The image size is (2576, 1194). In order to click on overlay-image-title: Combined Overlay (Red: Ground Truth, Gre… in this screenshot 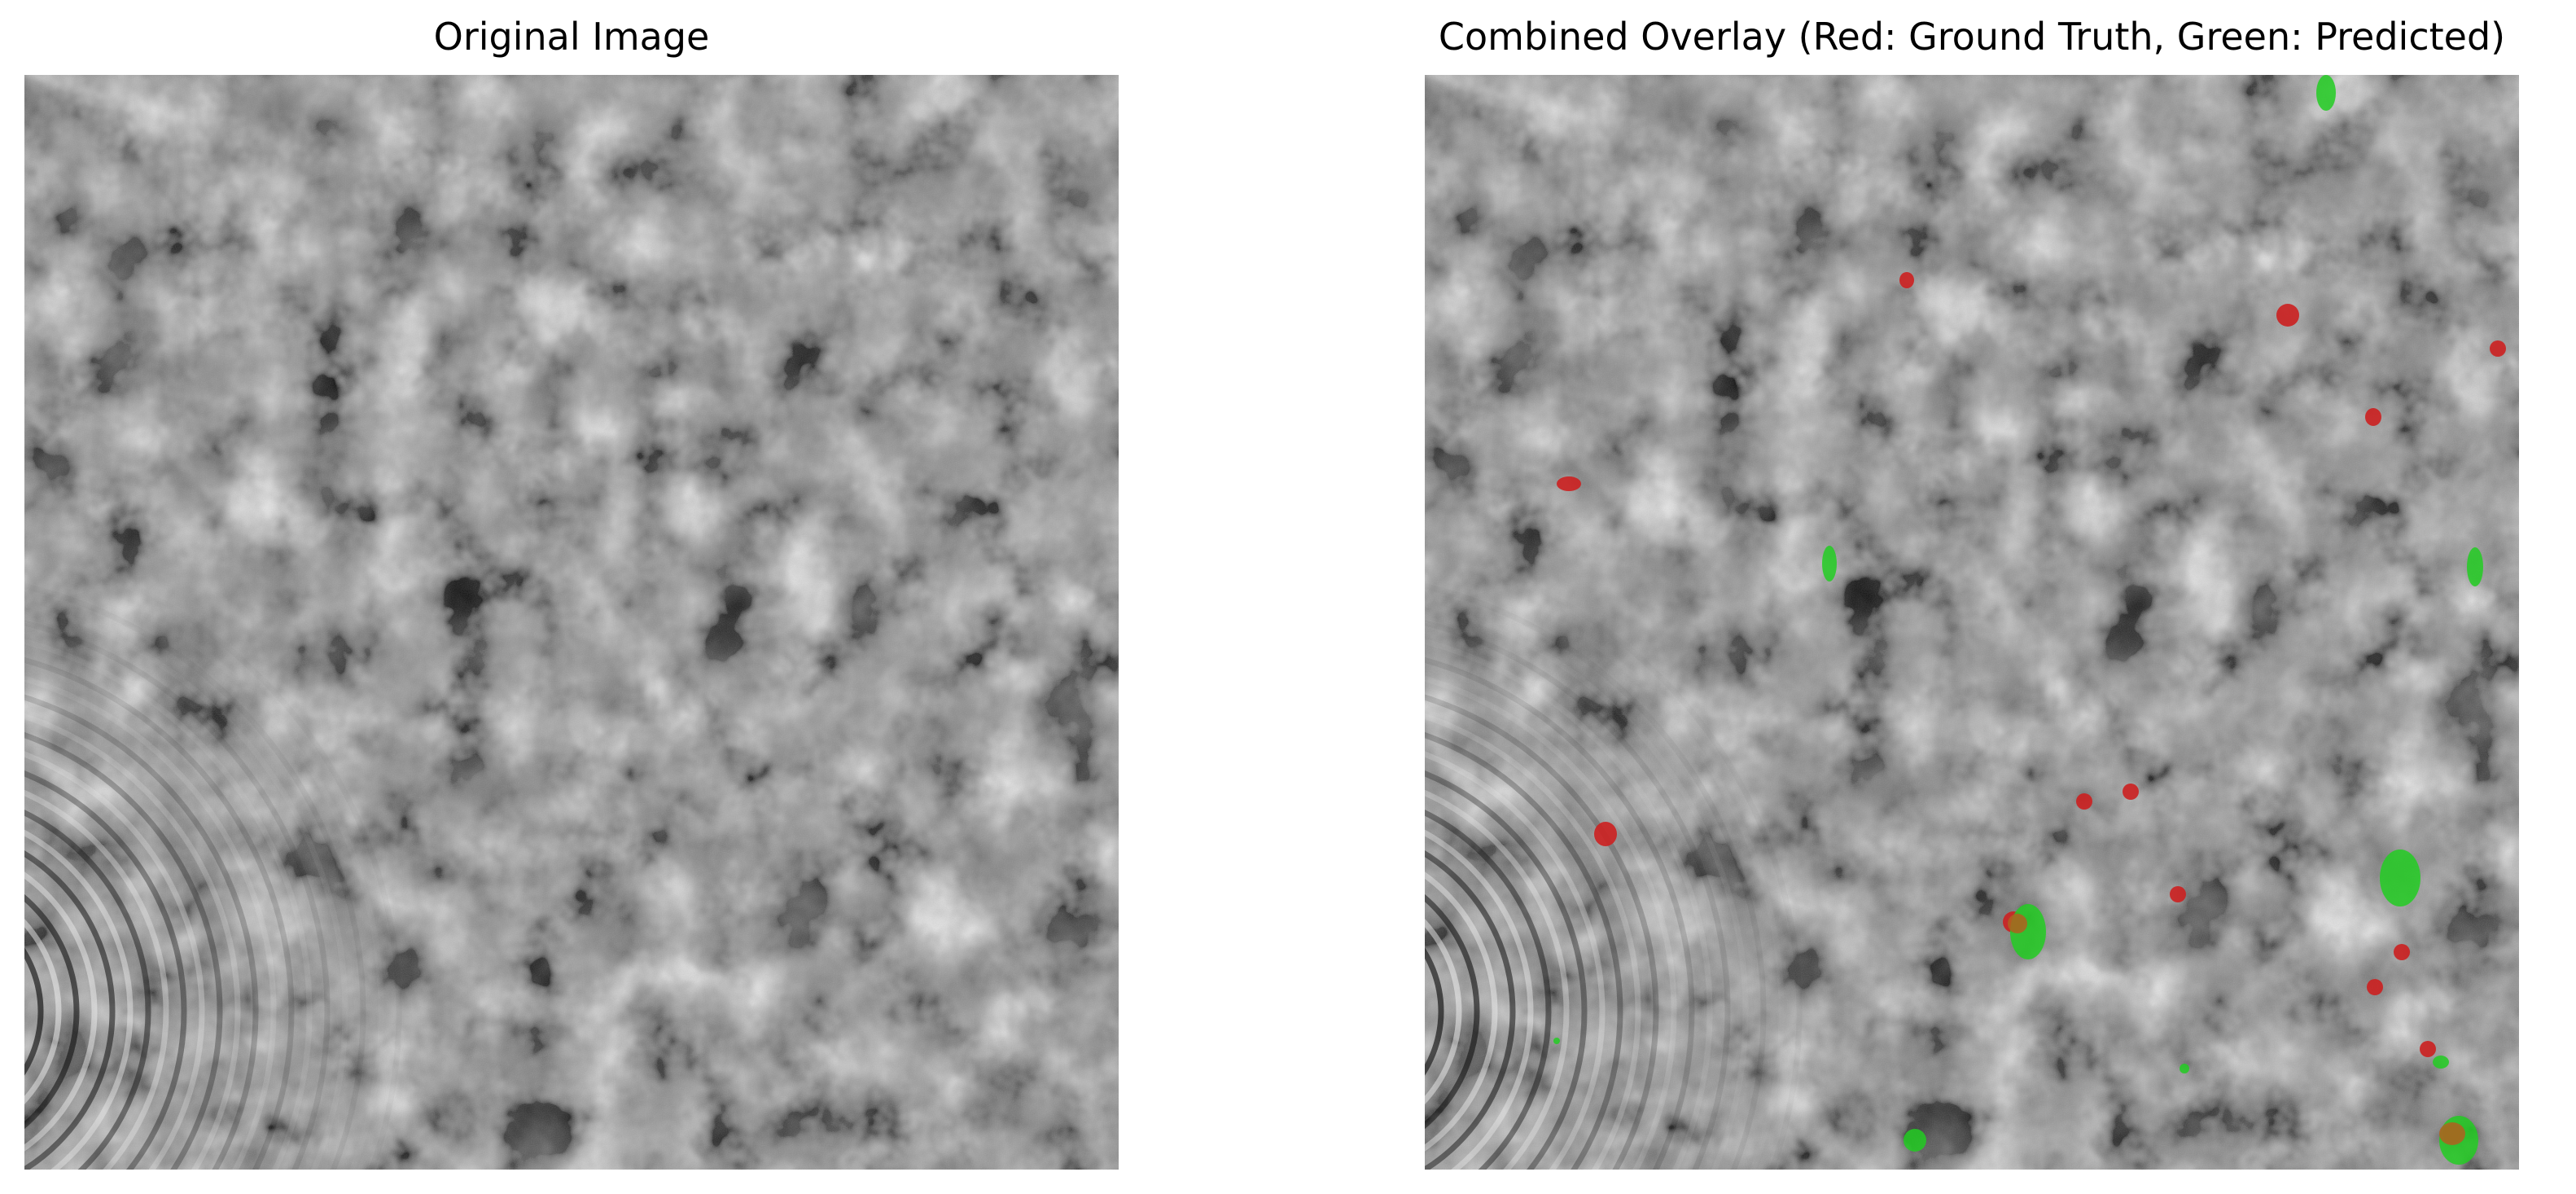, I will do `click(1972, 37)`.